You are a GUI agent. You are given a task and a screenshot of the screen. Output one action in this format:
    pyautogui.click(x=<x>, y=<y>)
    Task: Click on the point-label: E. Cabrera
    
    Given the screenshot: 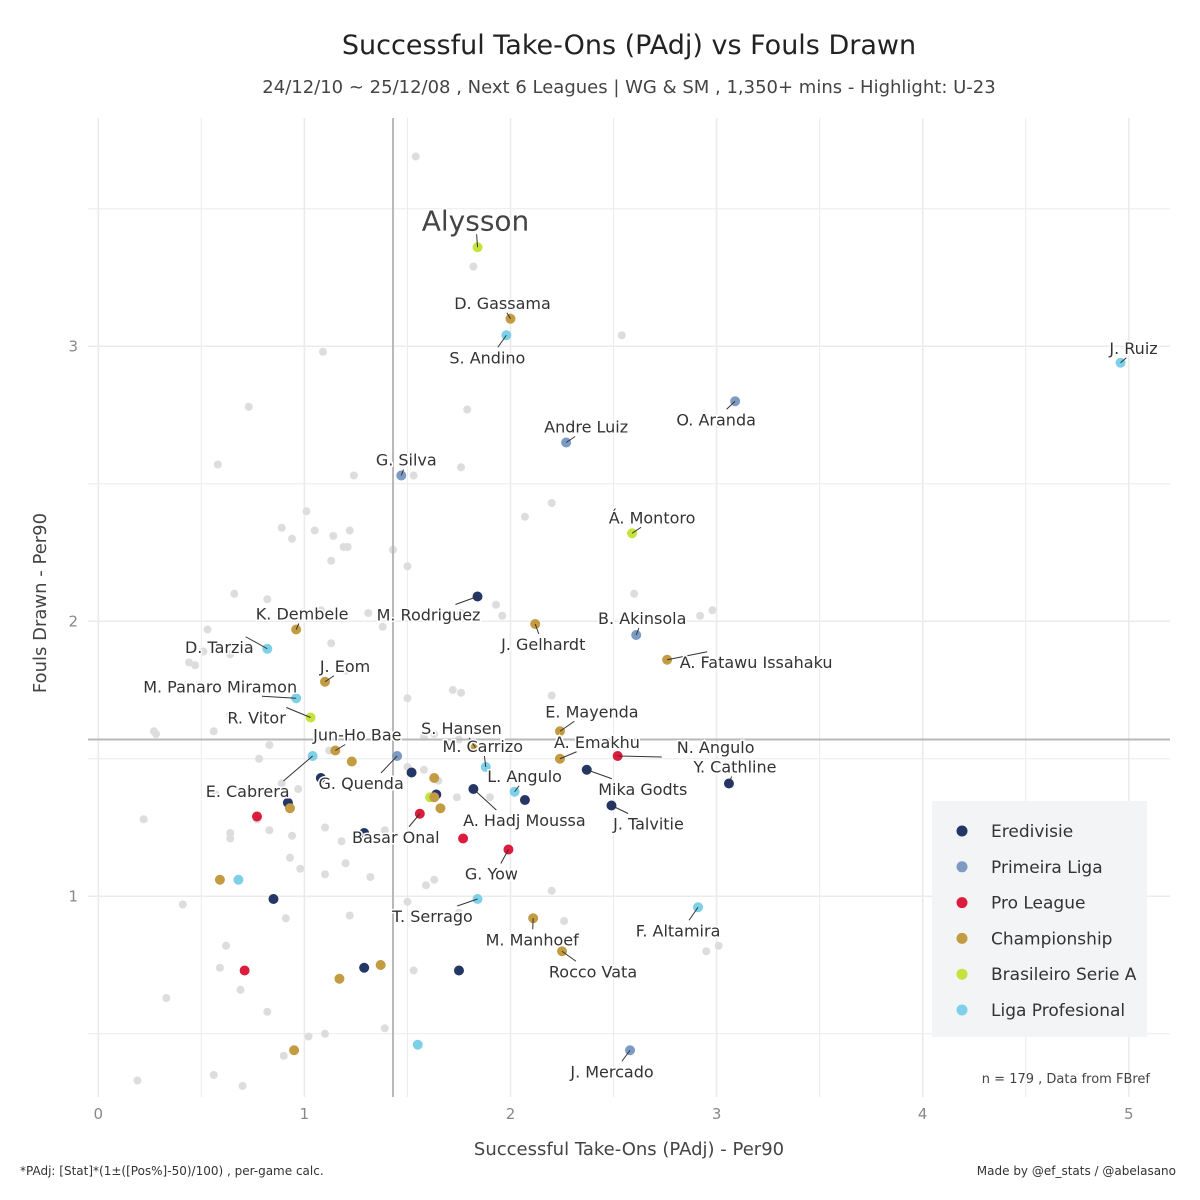 What is the action you would take?
    pyautogui.click(x=248, y=791)
    